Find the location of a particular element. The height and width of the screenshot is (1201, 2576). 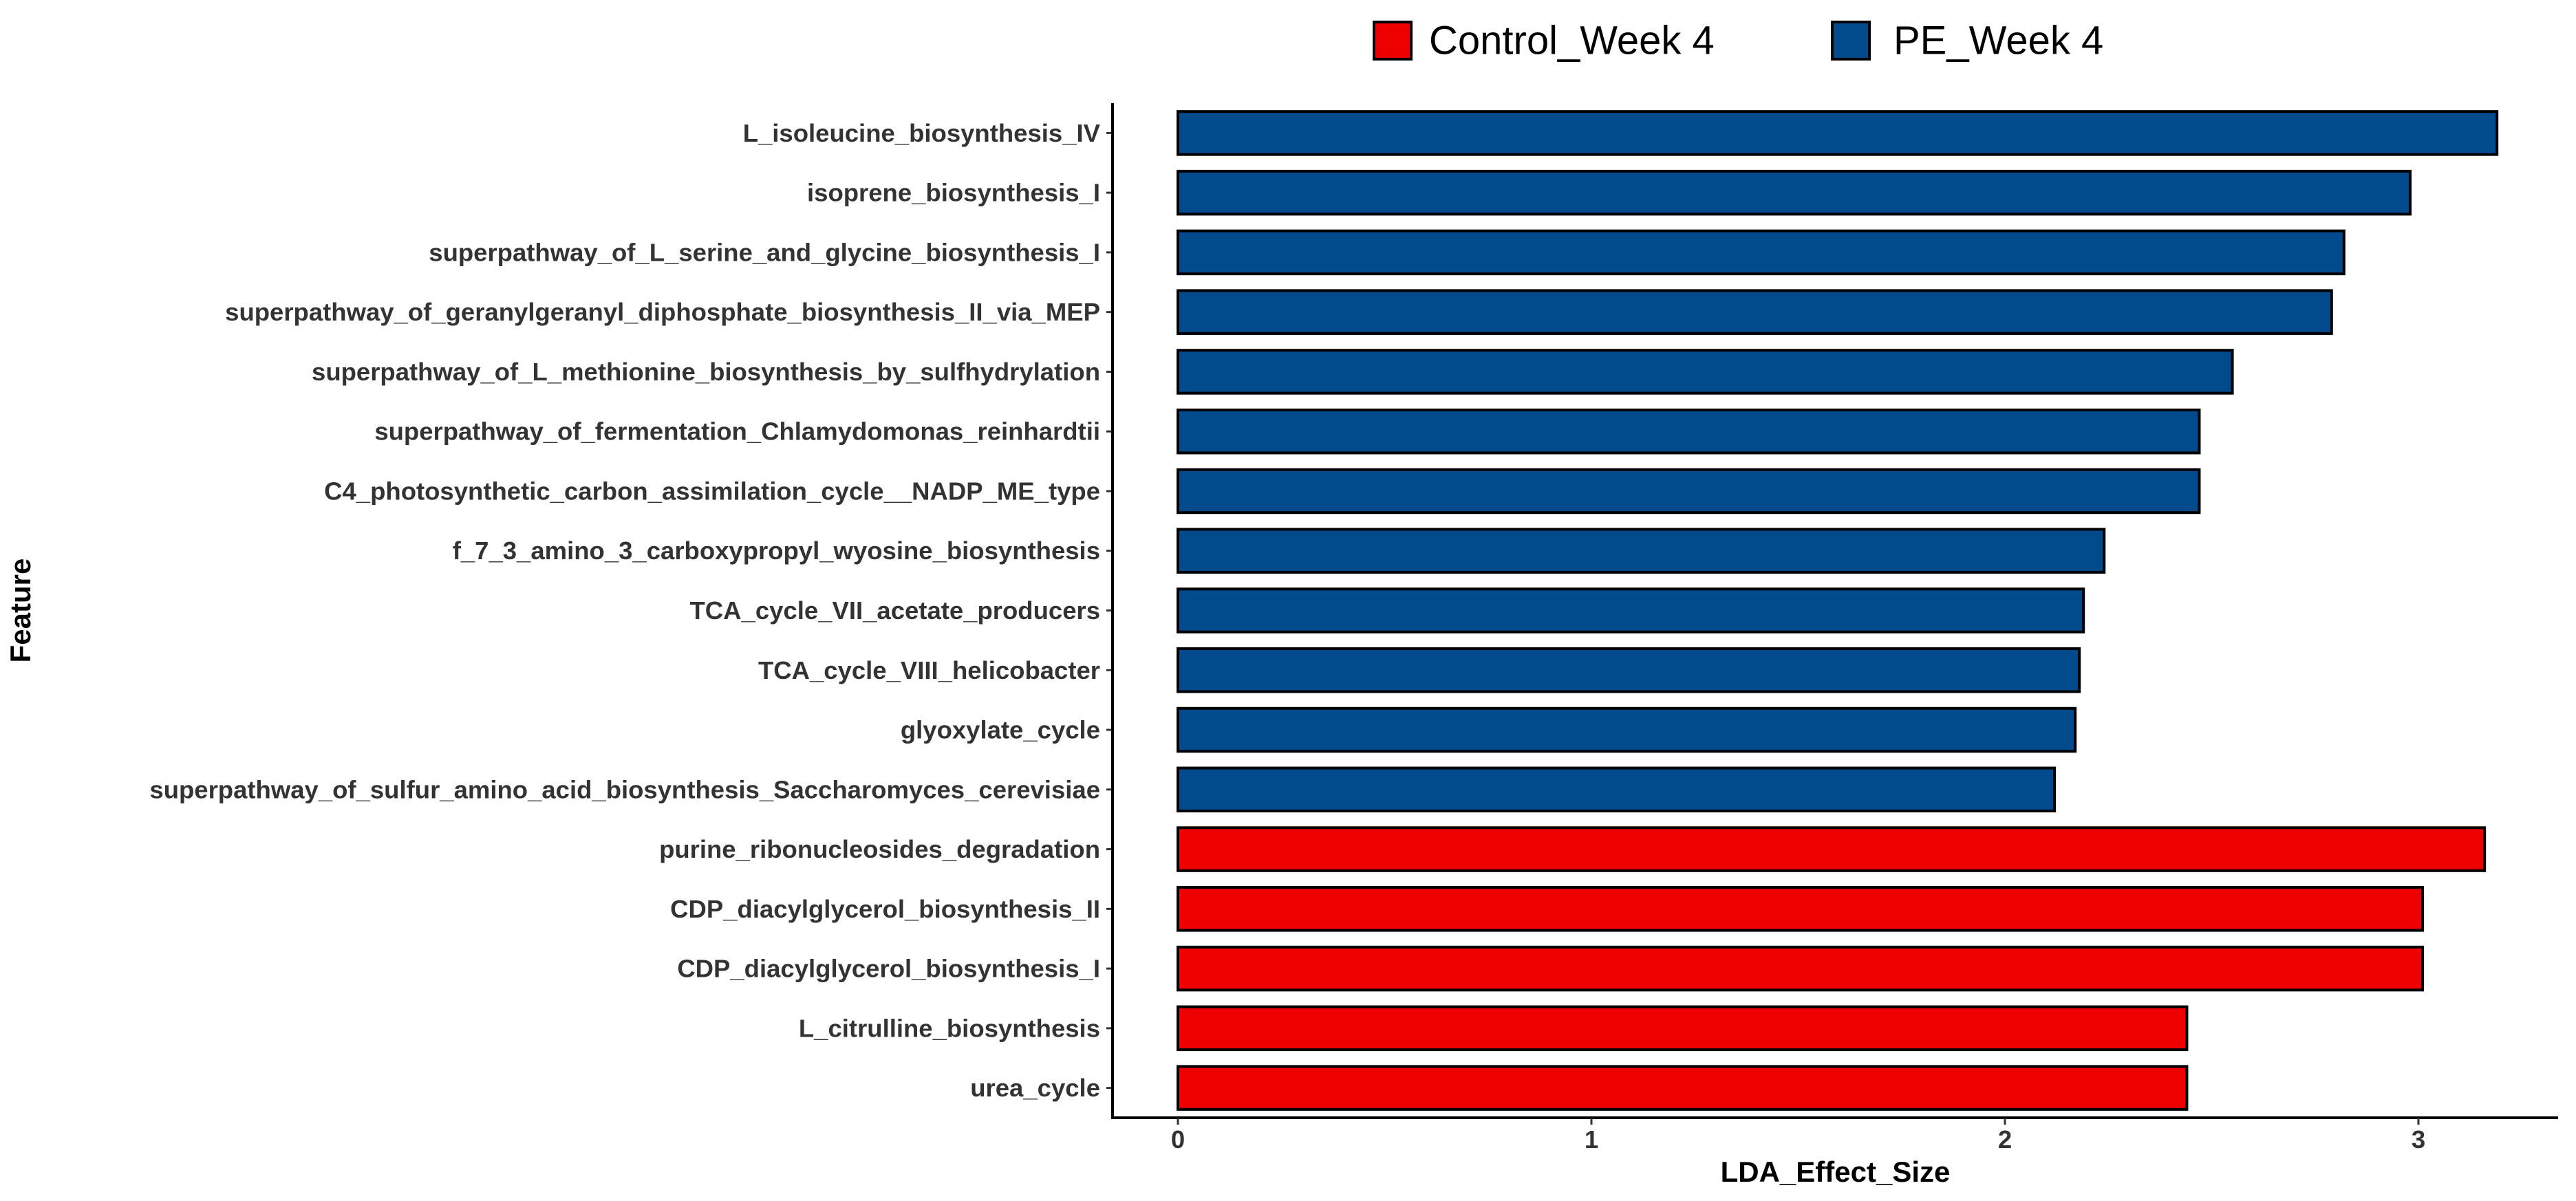

x-tick-label: 0 is located at coordinates (1178, 1139).